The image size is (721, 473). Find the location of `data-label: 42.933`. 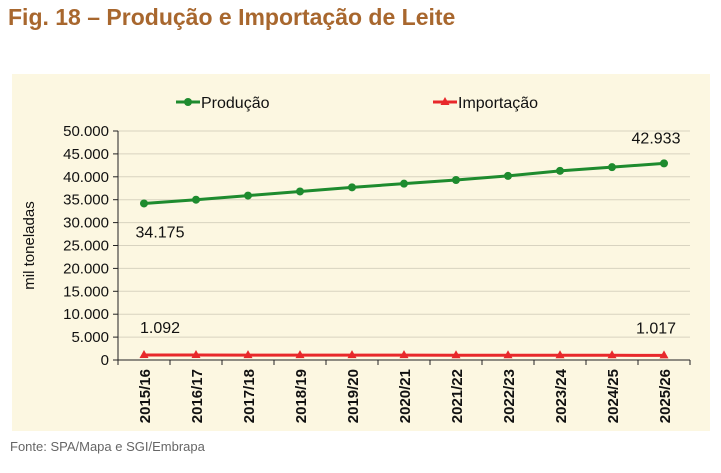

data-label: 42.933 is located at coordinates (656, 138).